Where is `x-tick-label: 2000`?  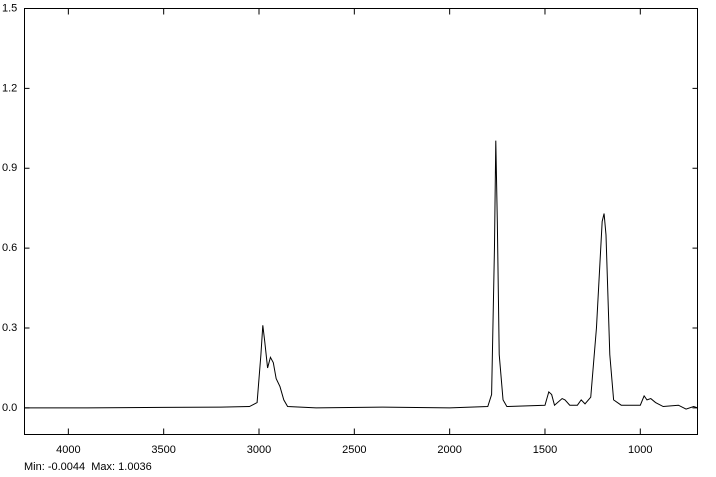
x-tick-label: 2000 is located at coordinates (449, 450).